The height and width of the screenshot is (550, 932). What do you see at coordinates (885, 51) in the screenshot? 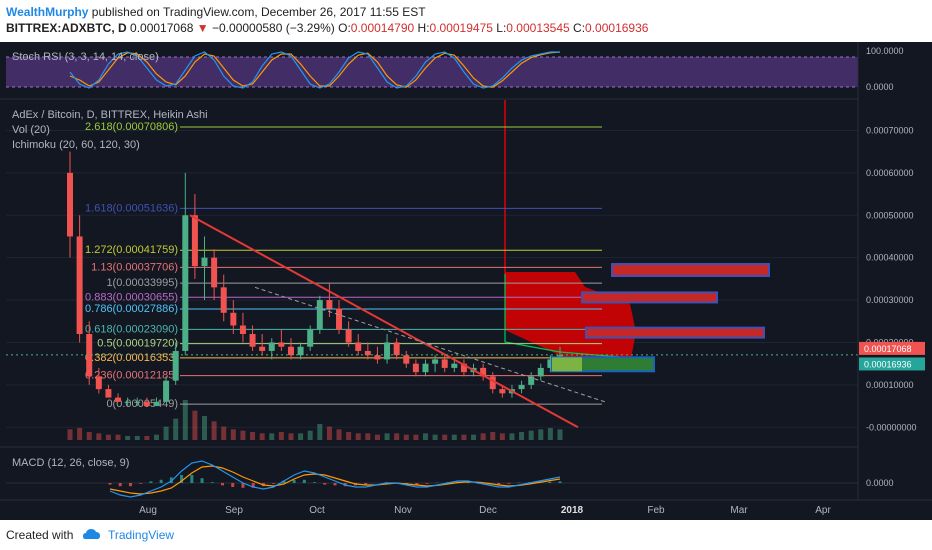
I see `stoch-tick-100: 100.0000` at bounding box center [885, 51].